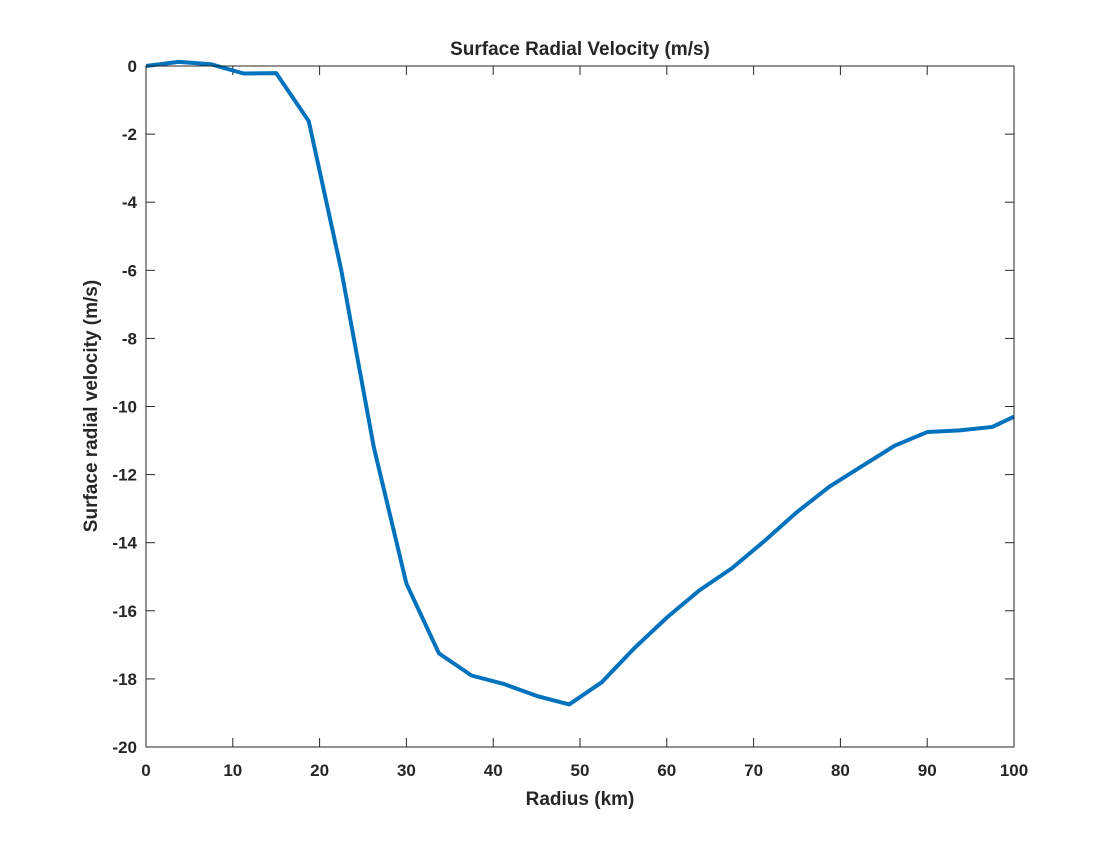  What do you see at coordinates (927, 770) in the screenshot?
I see `x-tick-label: 90` at bounding box center [927, 770].